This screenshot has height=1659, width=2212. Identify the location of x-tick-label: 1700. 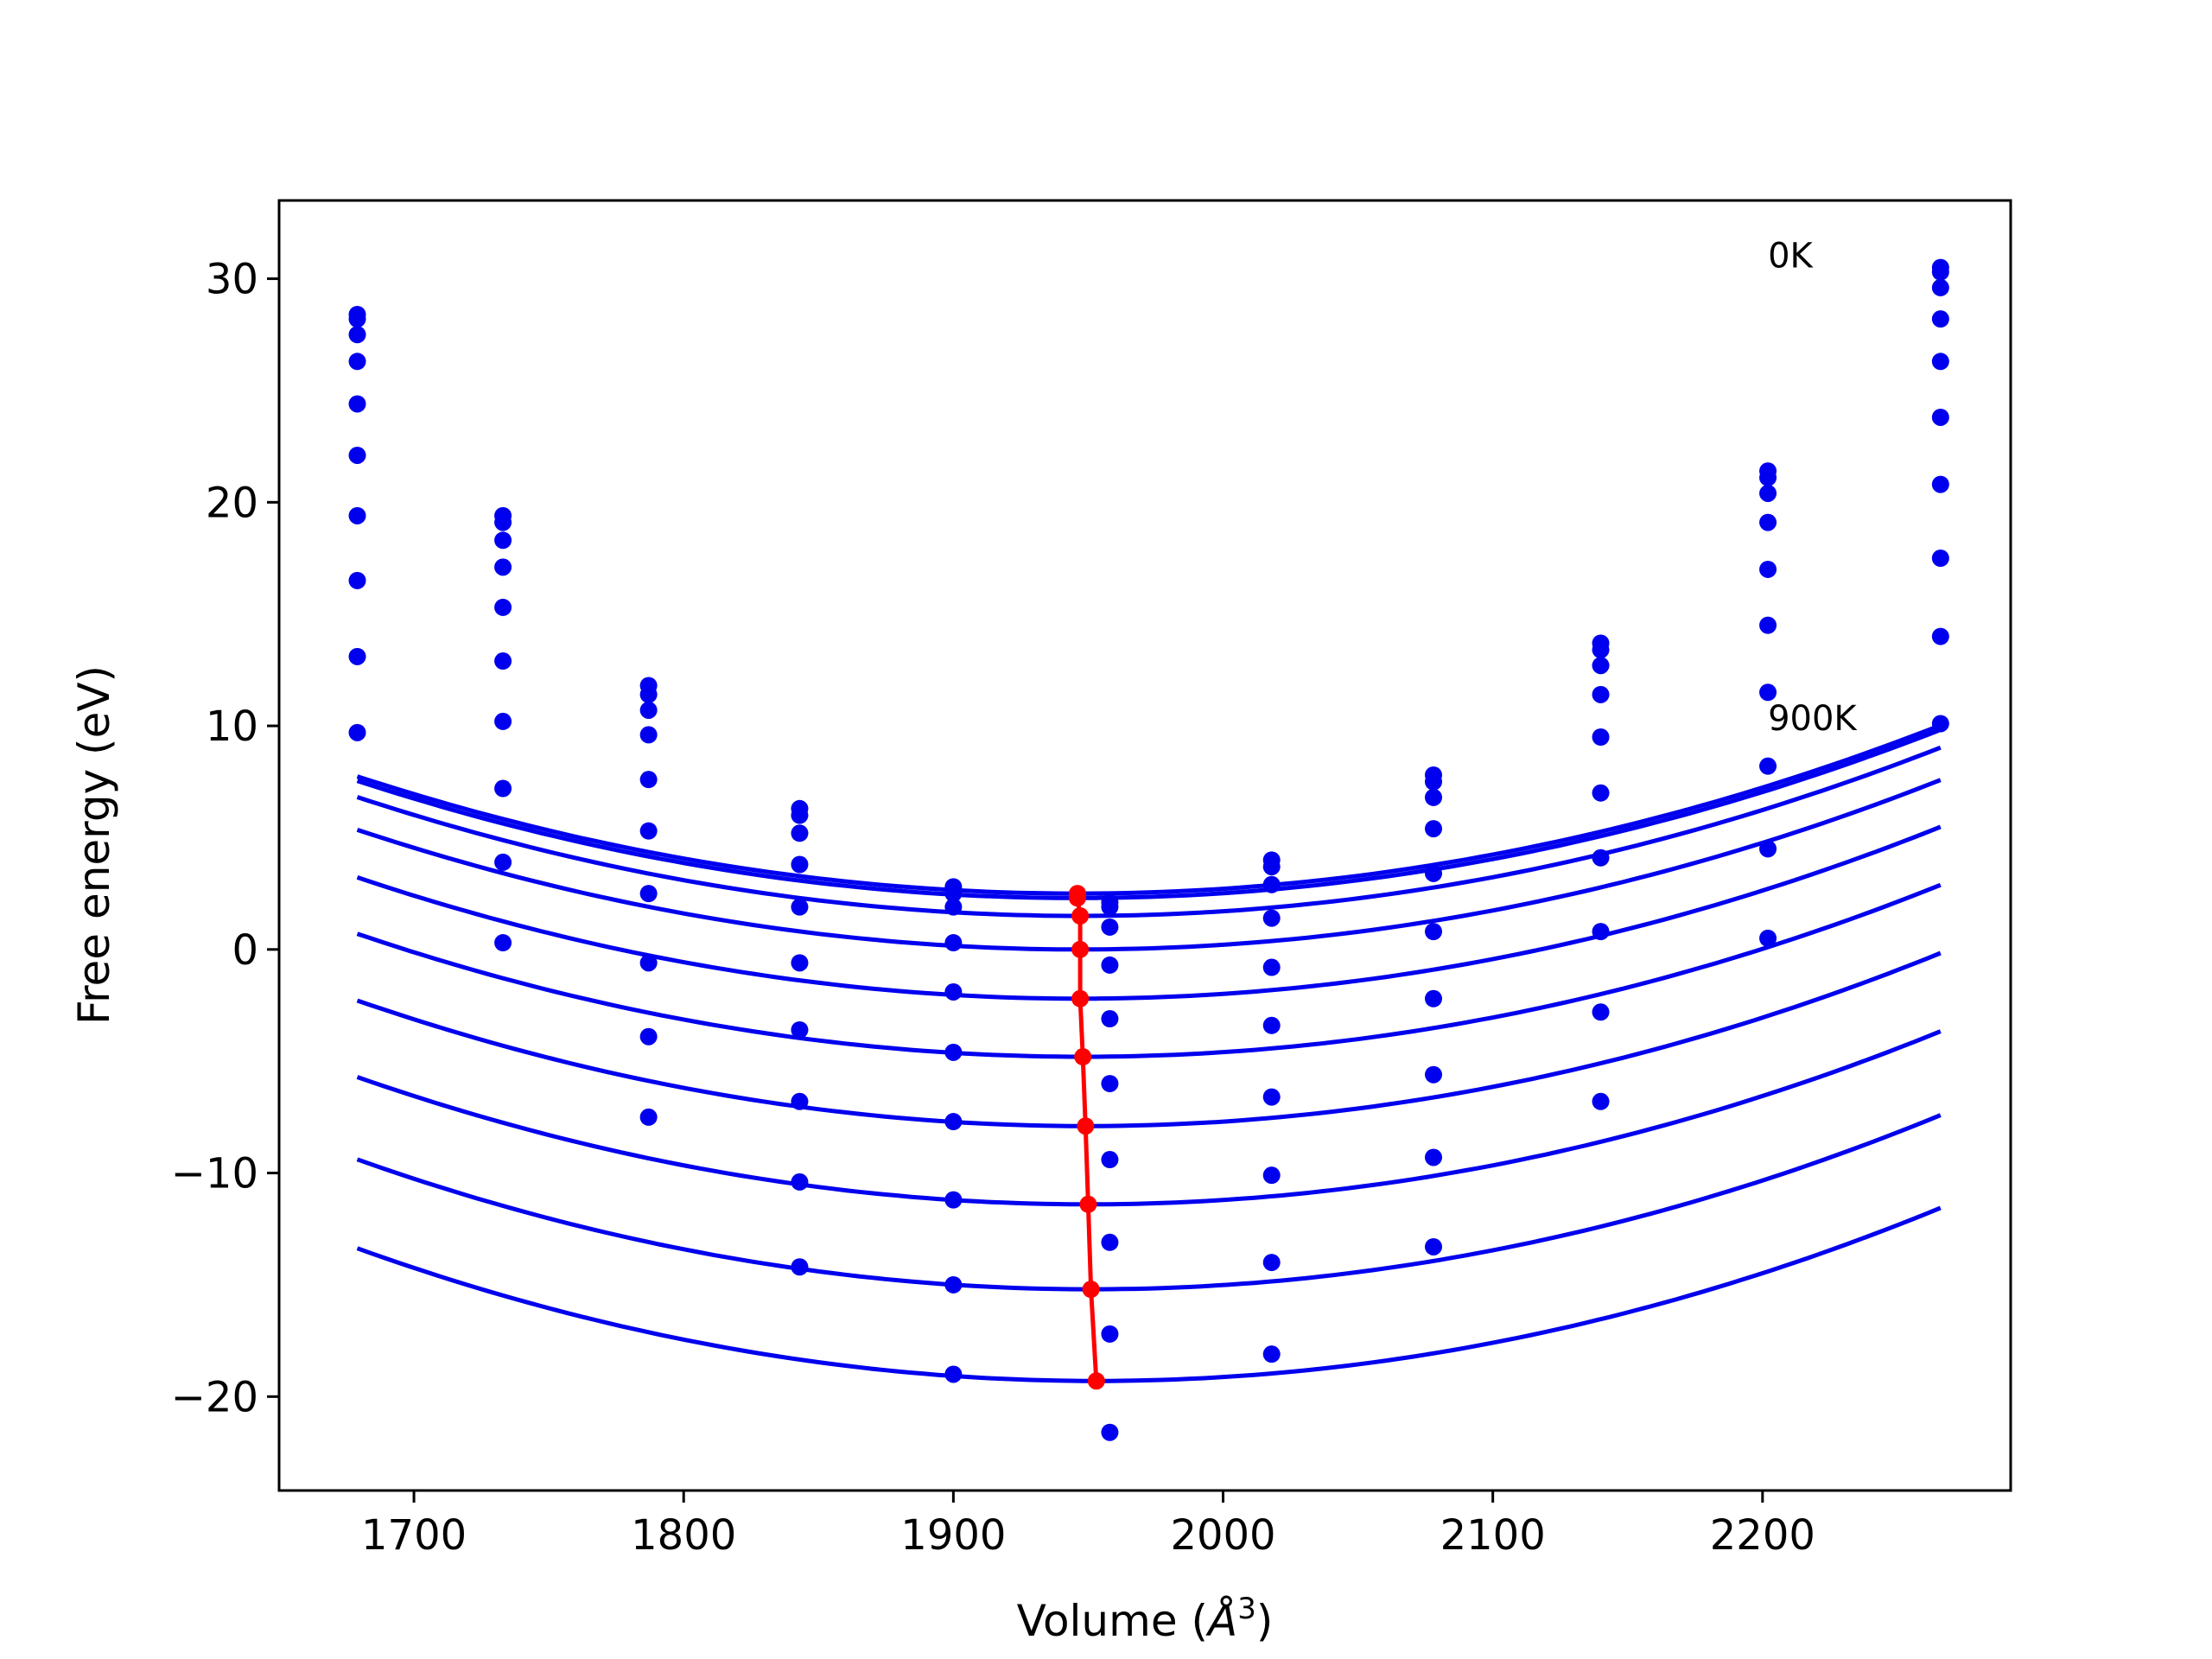
(414, 1535).